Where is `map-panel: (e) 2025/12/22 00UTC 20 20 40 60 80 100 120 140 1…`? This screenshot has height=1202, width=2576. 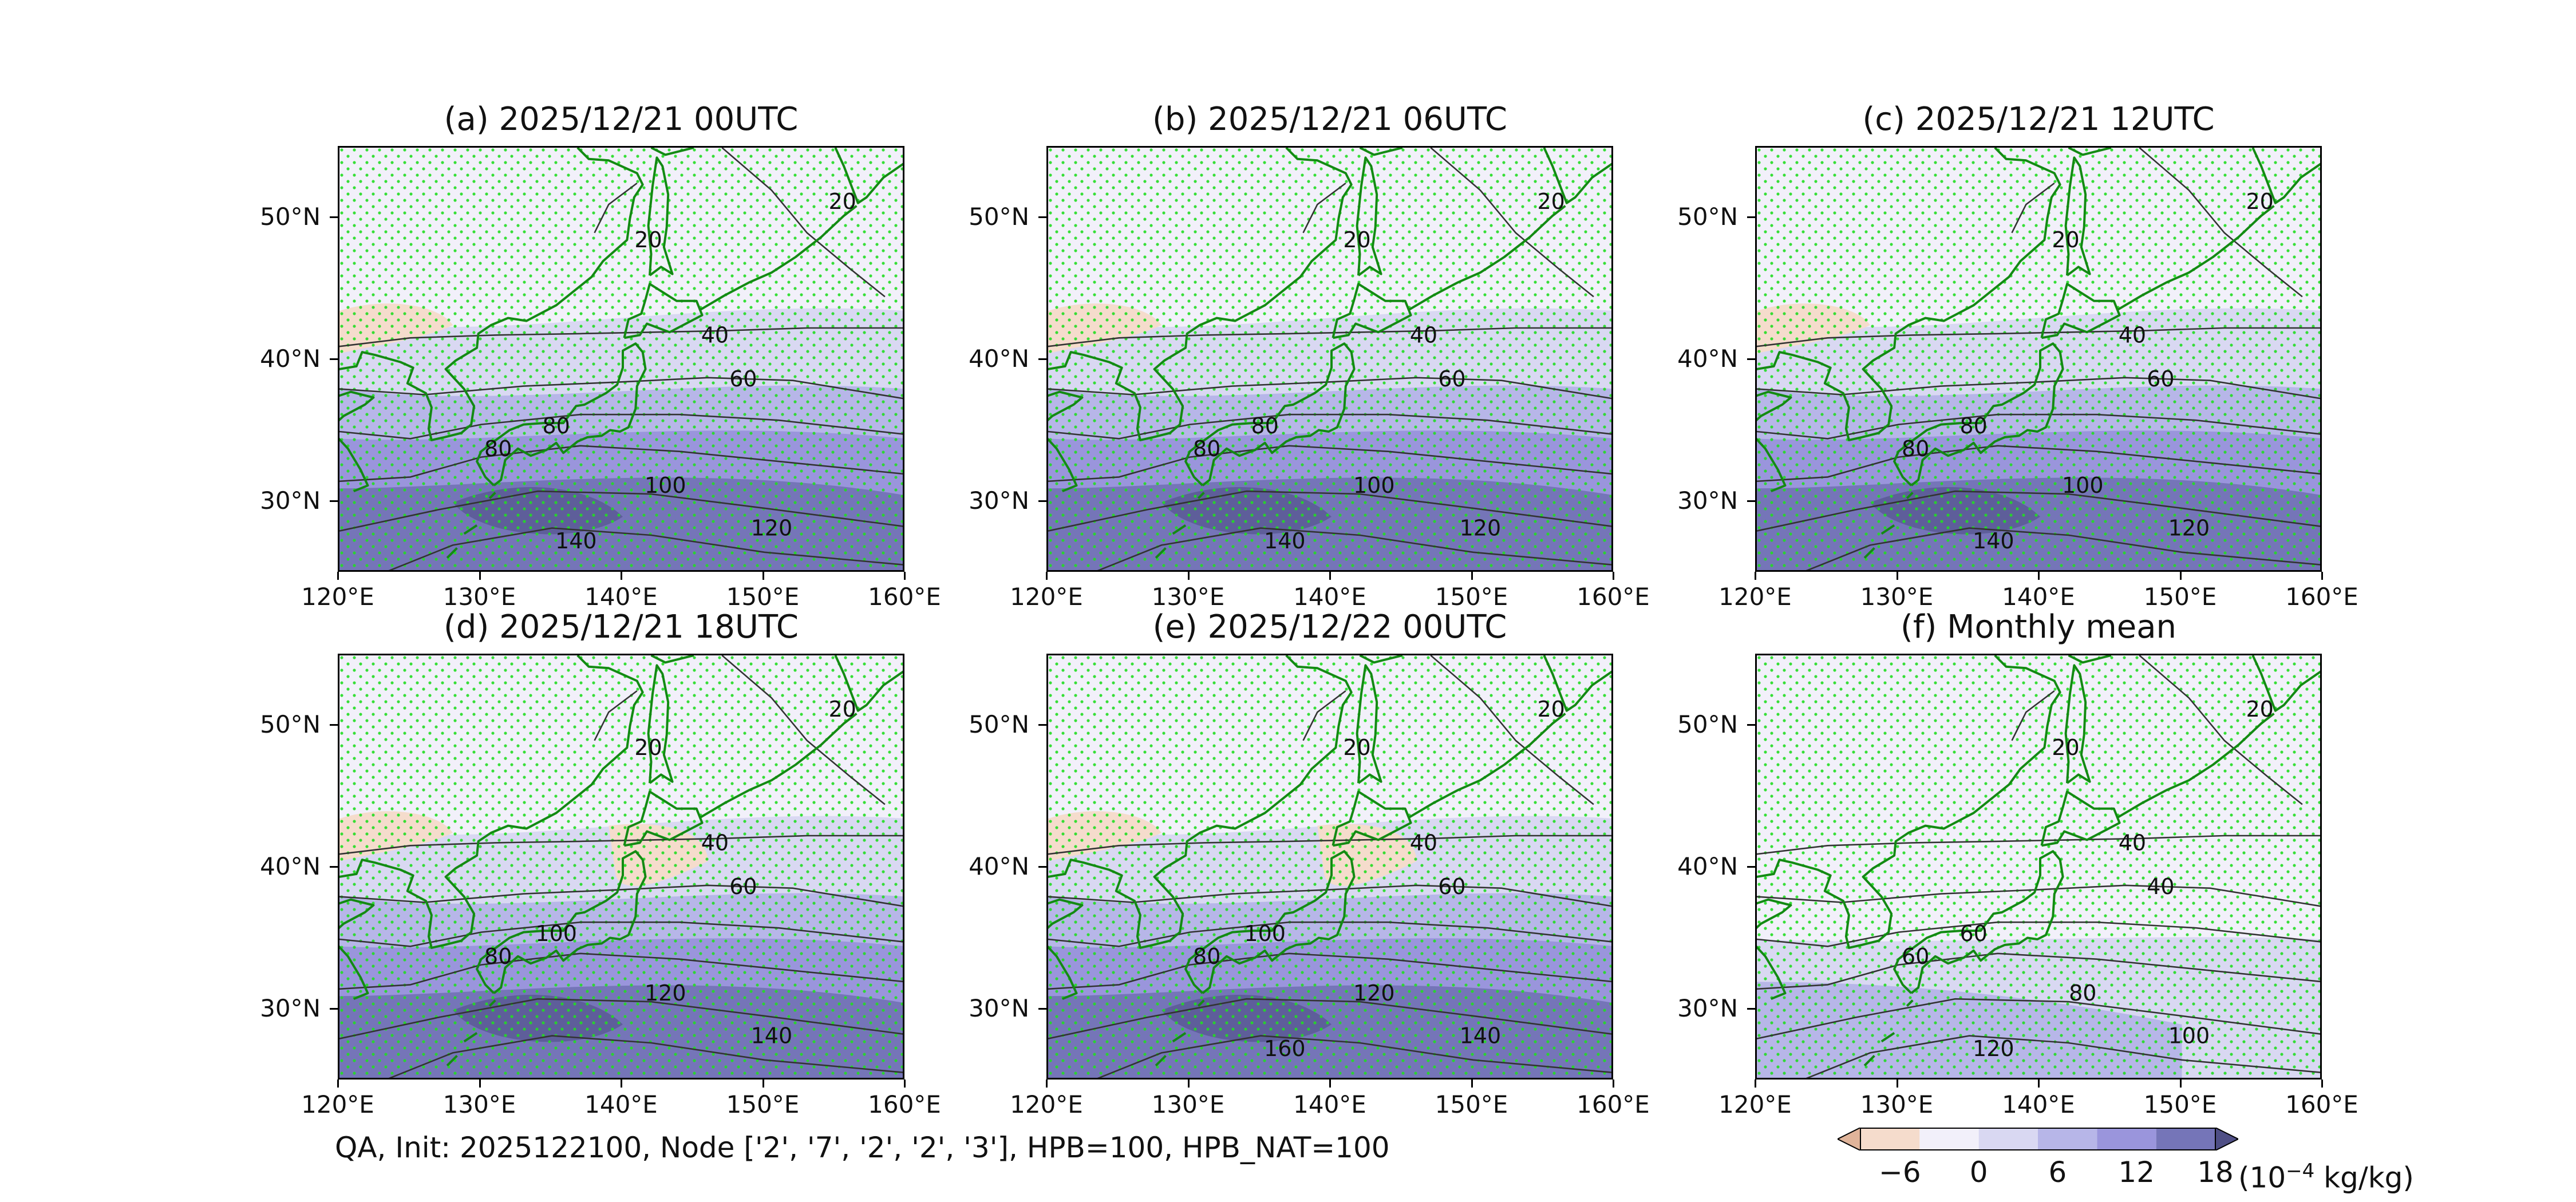 map-panel: (e) 2025/12/22 00UTC 20 20 40 60 80 100 120 140 1… is located at coordinates (1309, 864).